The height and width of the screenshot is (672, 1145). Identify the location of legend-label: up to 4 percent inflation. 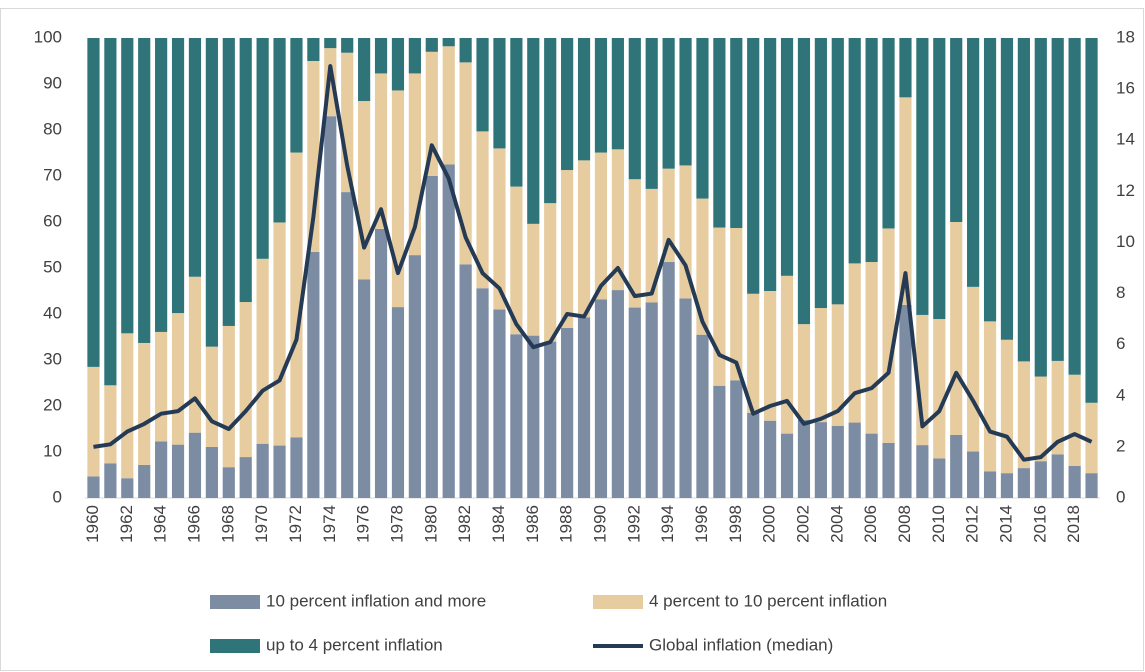
(354, 644).